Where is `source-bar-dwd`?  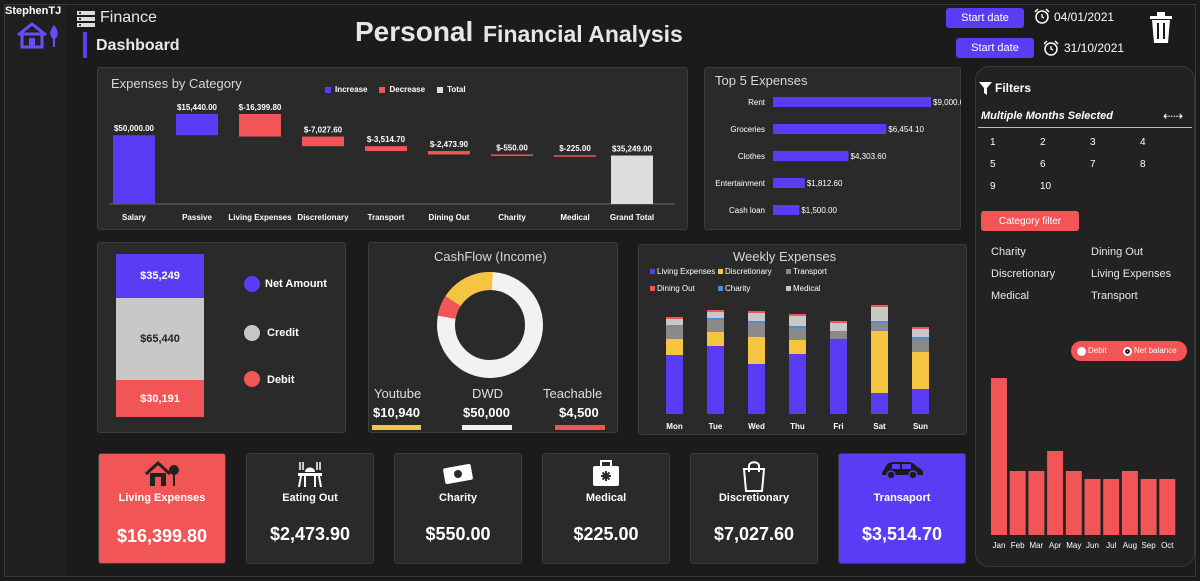 source-bar-dwd is located at coordinates (487, 427).